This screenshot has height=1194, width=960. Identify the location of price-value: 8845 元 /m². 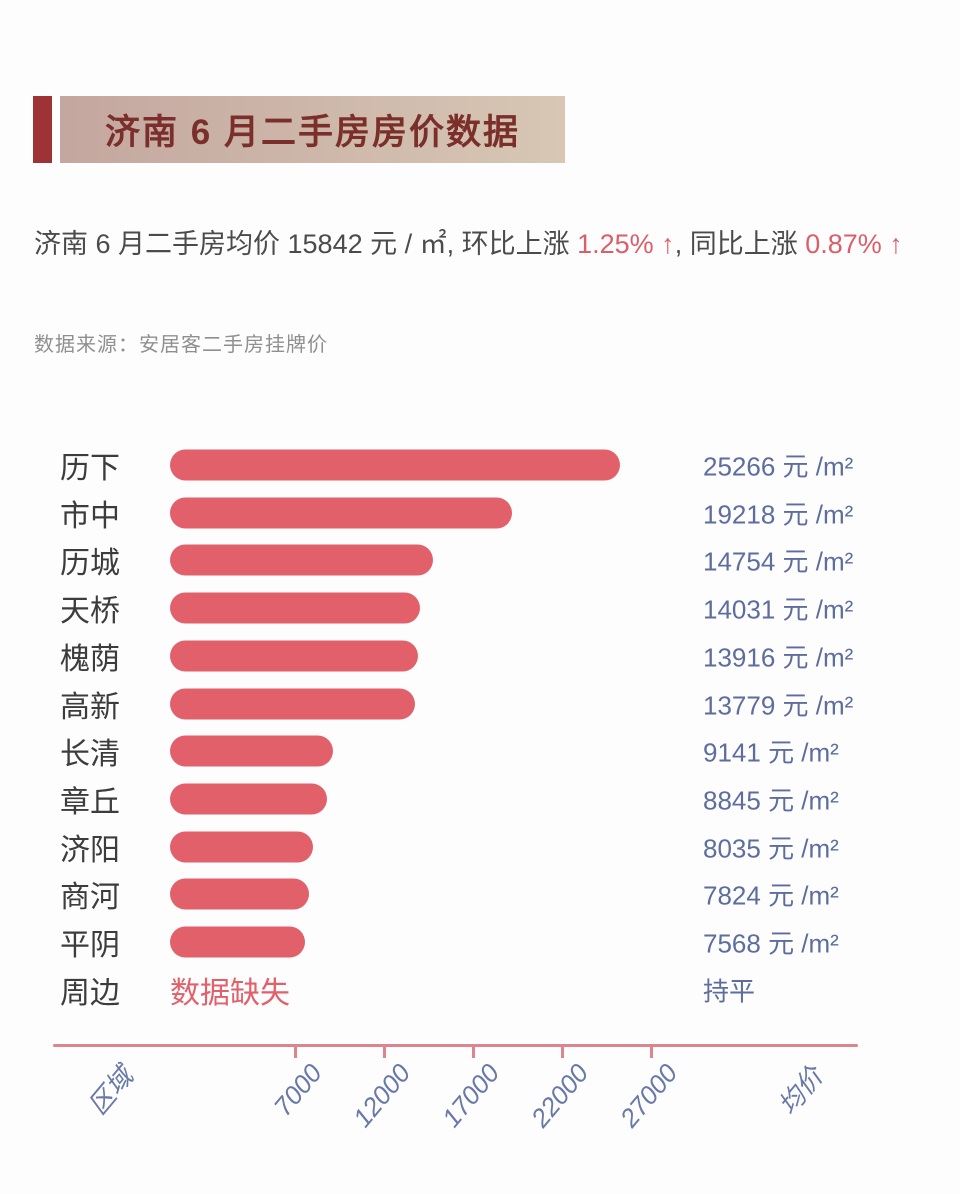
(771, 800).